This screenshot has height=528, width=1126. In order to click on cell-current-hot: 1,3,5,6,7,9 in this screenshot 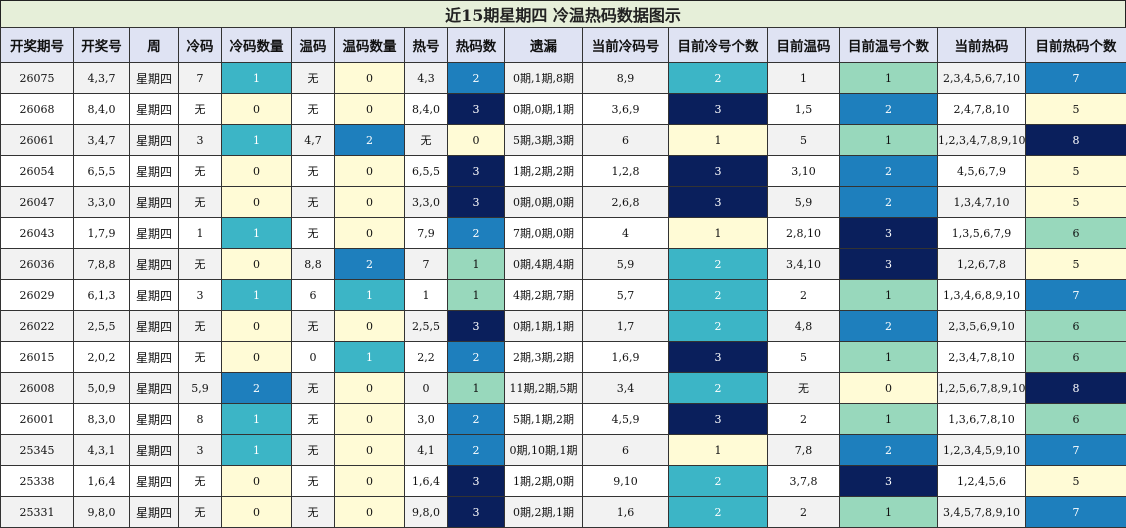, I will do `click(981, 233)`.